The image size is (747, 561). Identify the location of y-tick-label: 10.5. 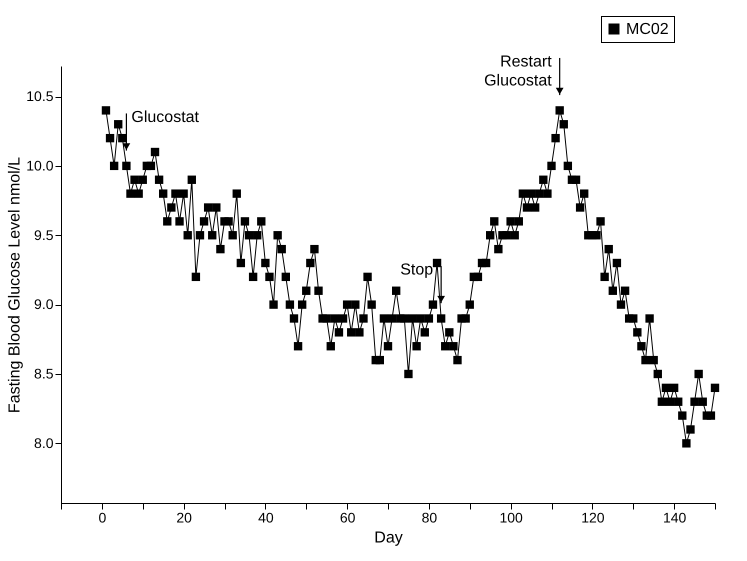
(40, 96).